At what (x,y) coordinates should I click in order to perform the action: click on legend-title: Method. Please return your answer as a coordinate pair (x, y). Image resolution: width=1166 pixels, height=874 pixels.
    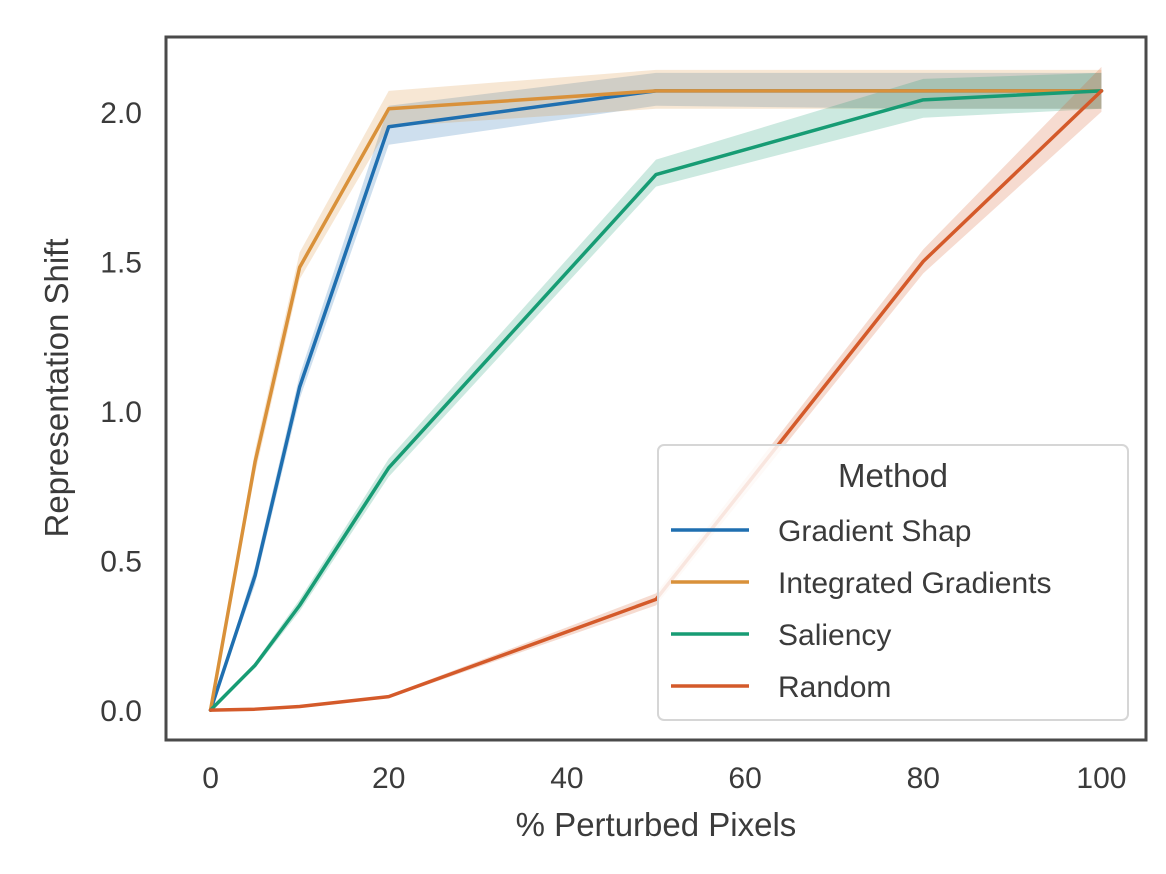
    Looking at the image, I should click on (893, 475).